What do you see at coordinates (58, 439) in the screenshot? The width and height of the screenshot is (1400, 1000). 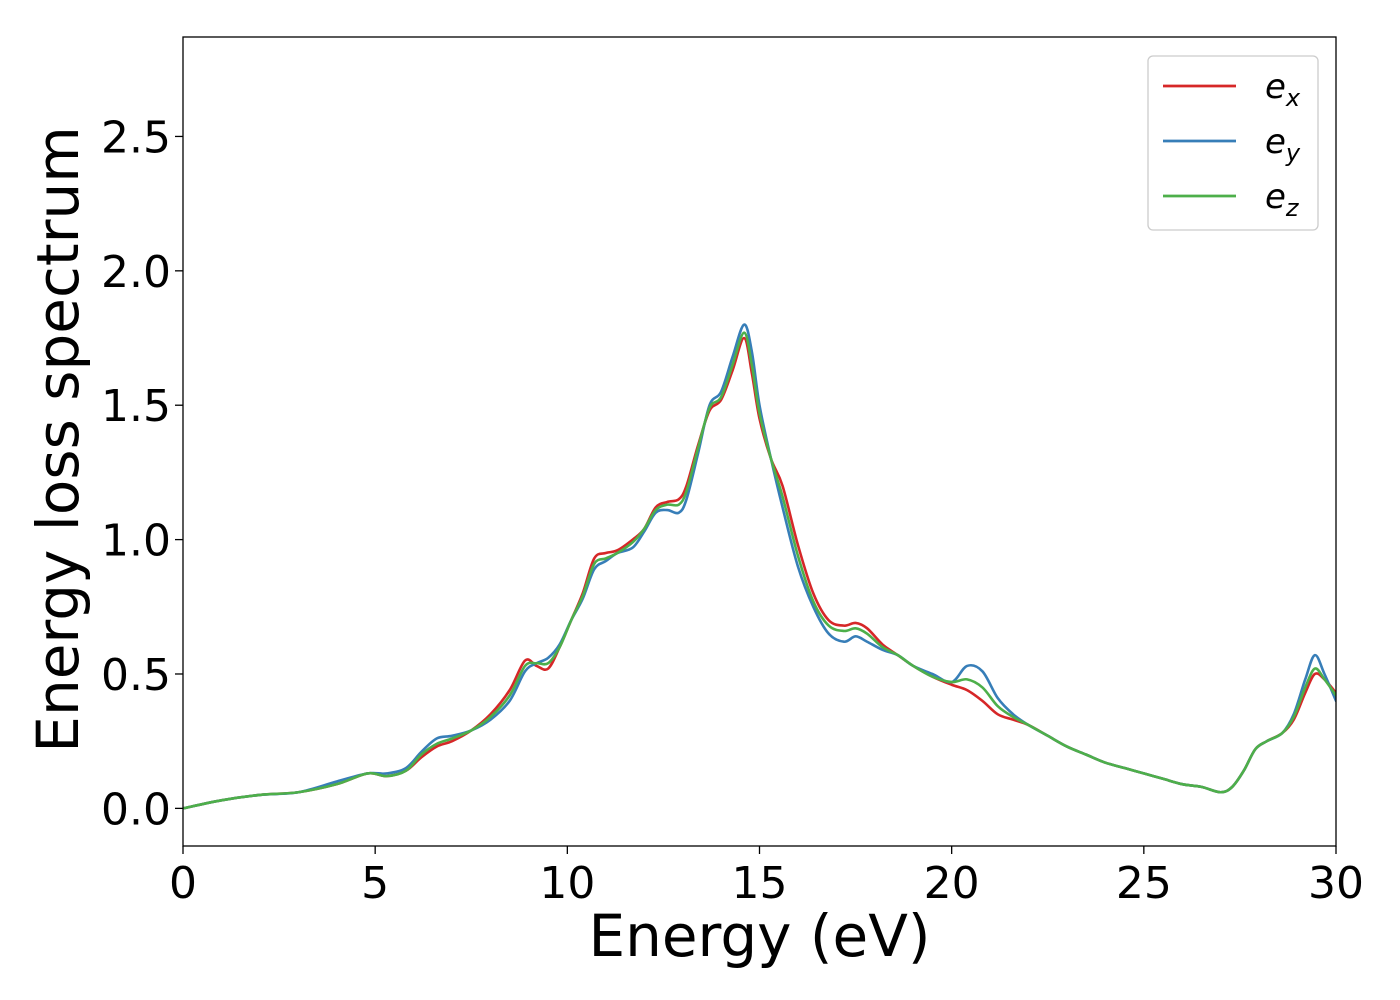 I see `y-axis-label: Energy loss spectrum` at bounding box center [58, 439].